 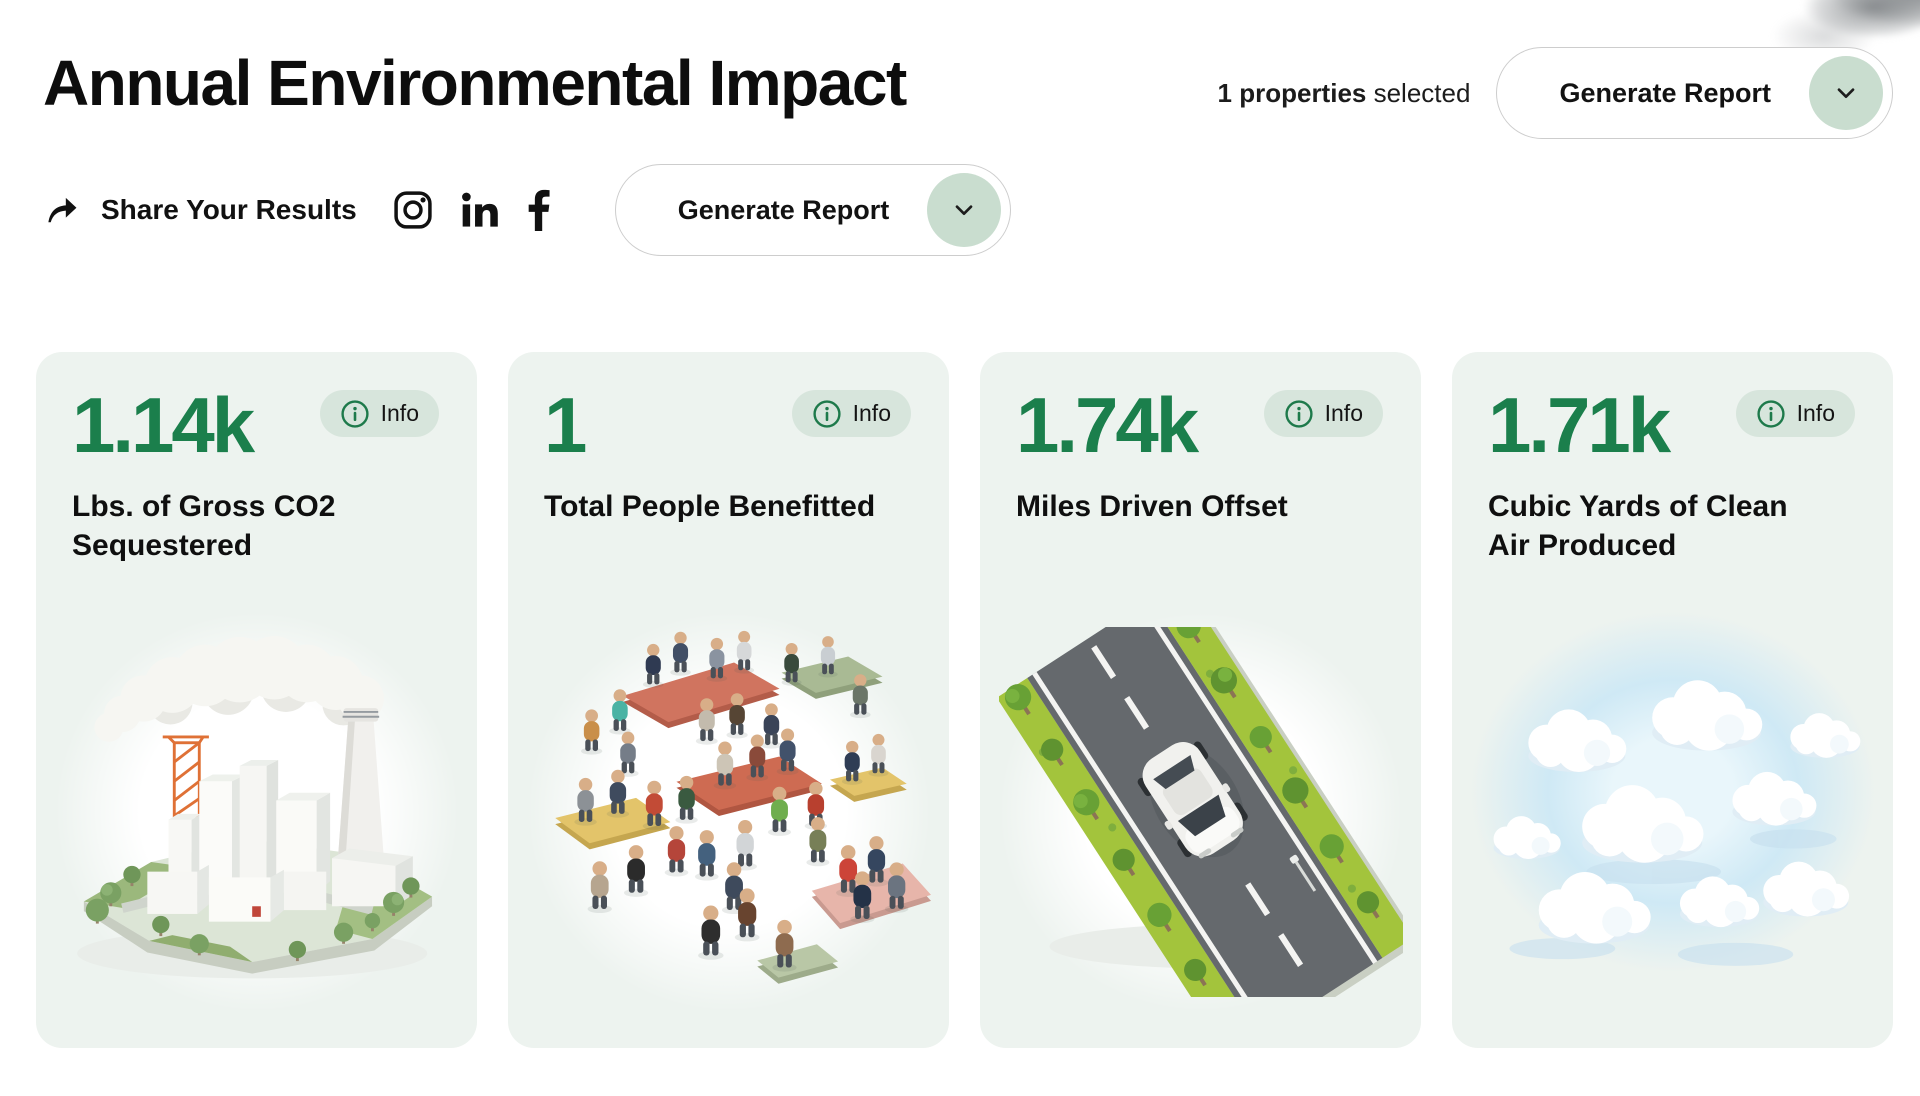 I want to click on properties-selected-count: 1 properties, so click(x=1292, y=92).